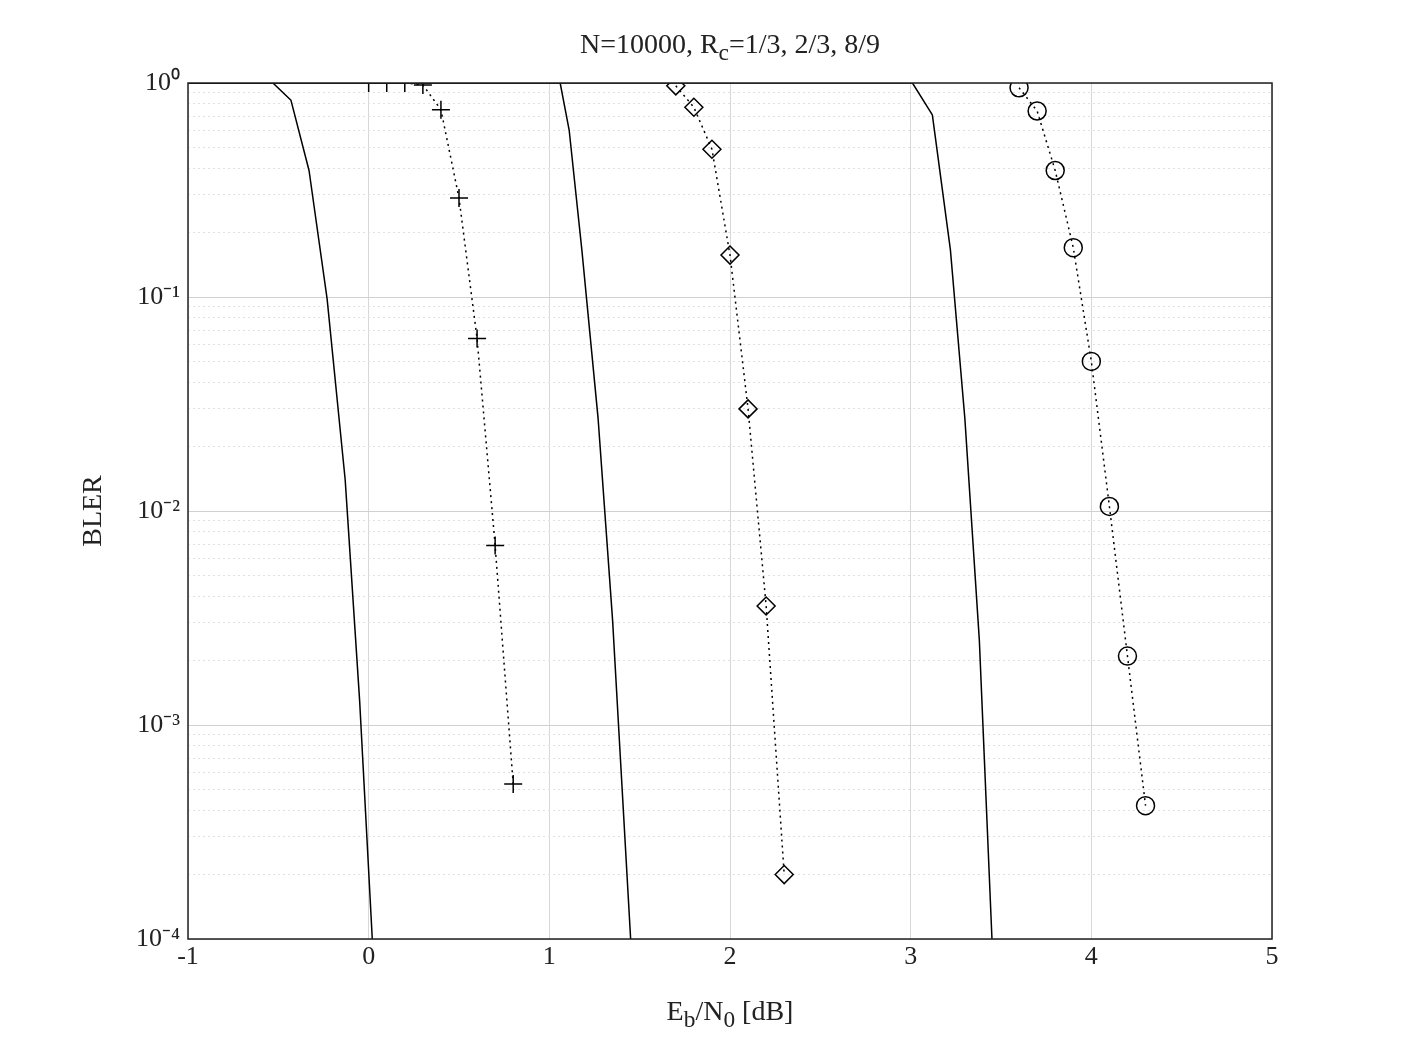 The height and width of the screenshot is (1052, 1403). Describe the element at coordinates (92, 511) in the screenshot. I see `y-axis-title: BLER` at that location.